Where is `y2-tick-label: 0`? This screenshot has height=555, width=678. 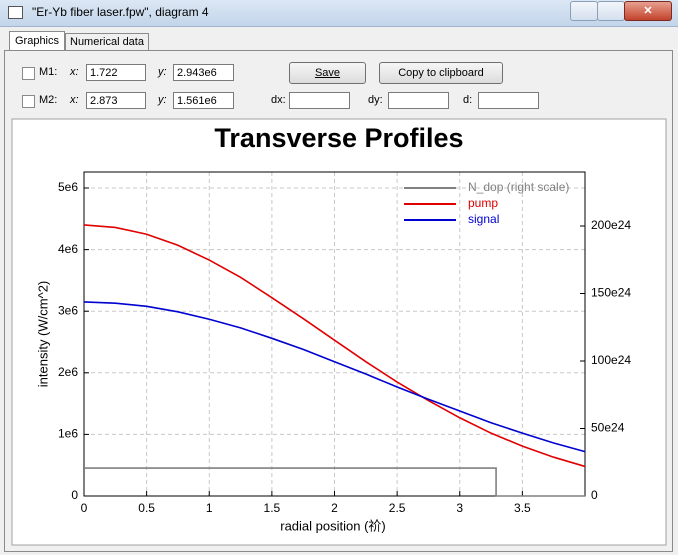 y2-tick-label: 0 is located at coordinates (594, 495).